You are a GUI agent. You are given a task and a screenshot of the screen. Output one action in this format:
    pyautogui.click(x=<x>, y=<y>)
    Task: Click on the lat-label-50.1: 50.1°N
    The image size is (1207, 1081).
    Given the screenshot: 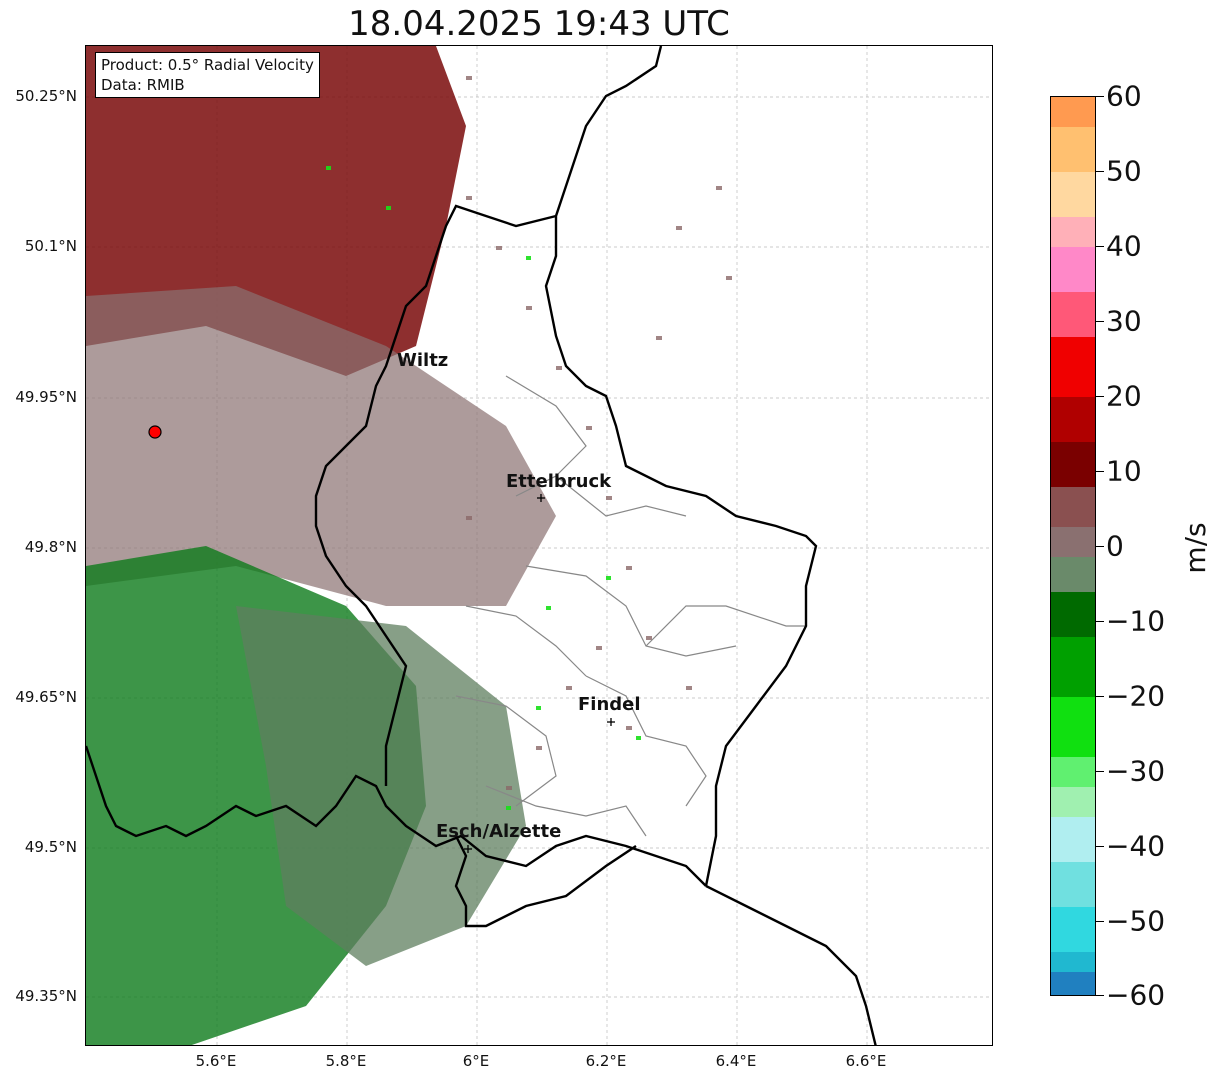 What is the action you would take?
    pyautogui.click(x=50, y=246)
    